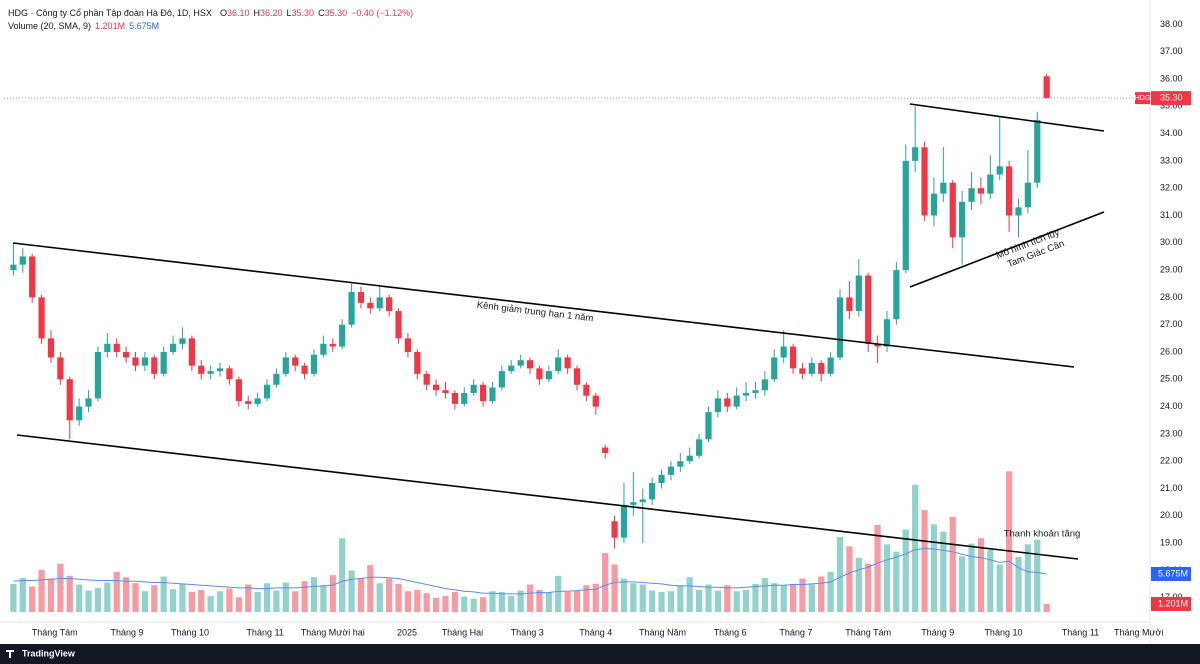 The image size is (1200, 664). I want to click on last-price-symbol: HDG, so click(1143, 98).